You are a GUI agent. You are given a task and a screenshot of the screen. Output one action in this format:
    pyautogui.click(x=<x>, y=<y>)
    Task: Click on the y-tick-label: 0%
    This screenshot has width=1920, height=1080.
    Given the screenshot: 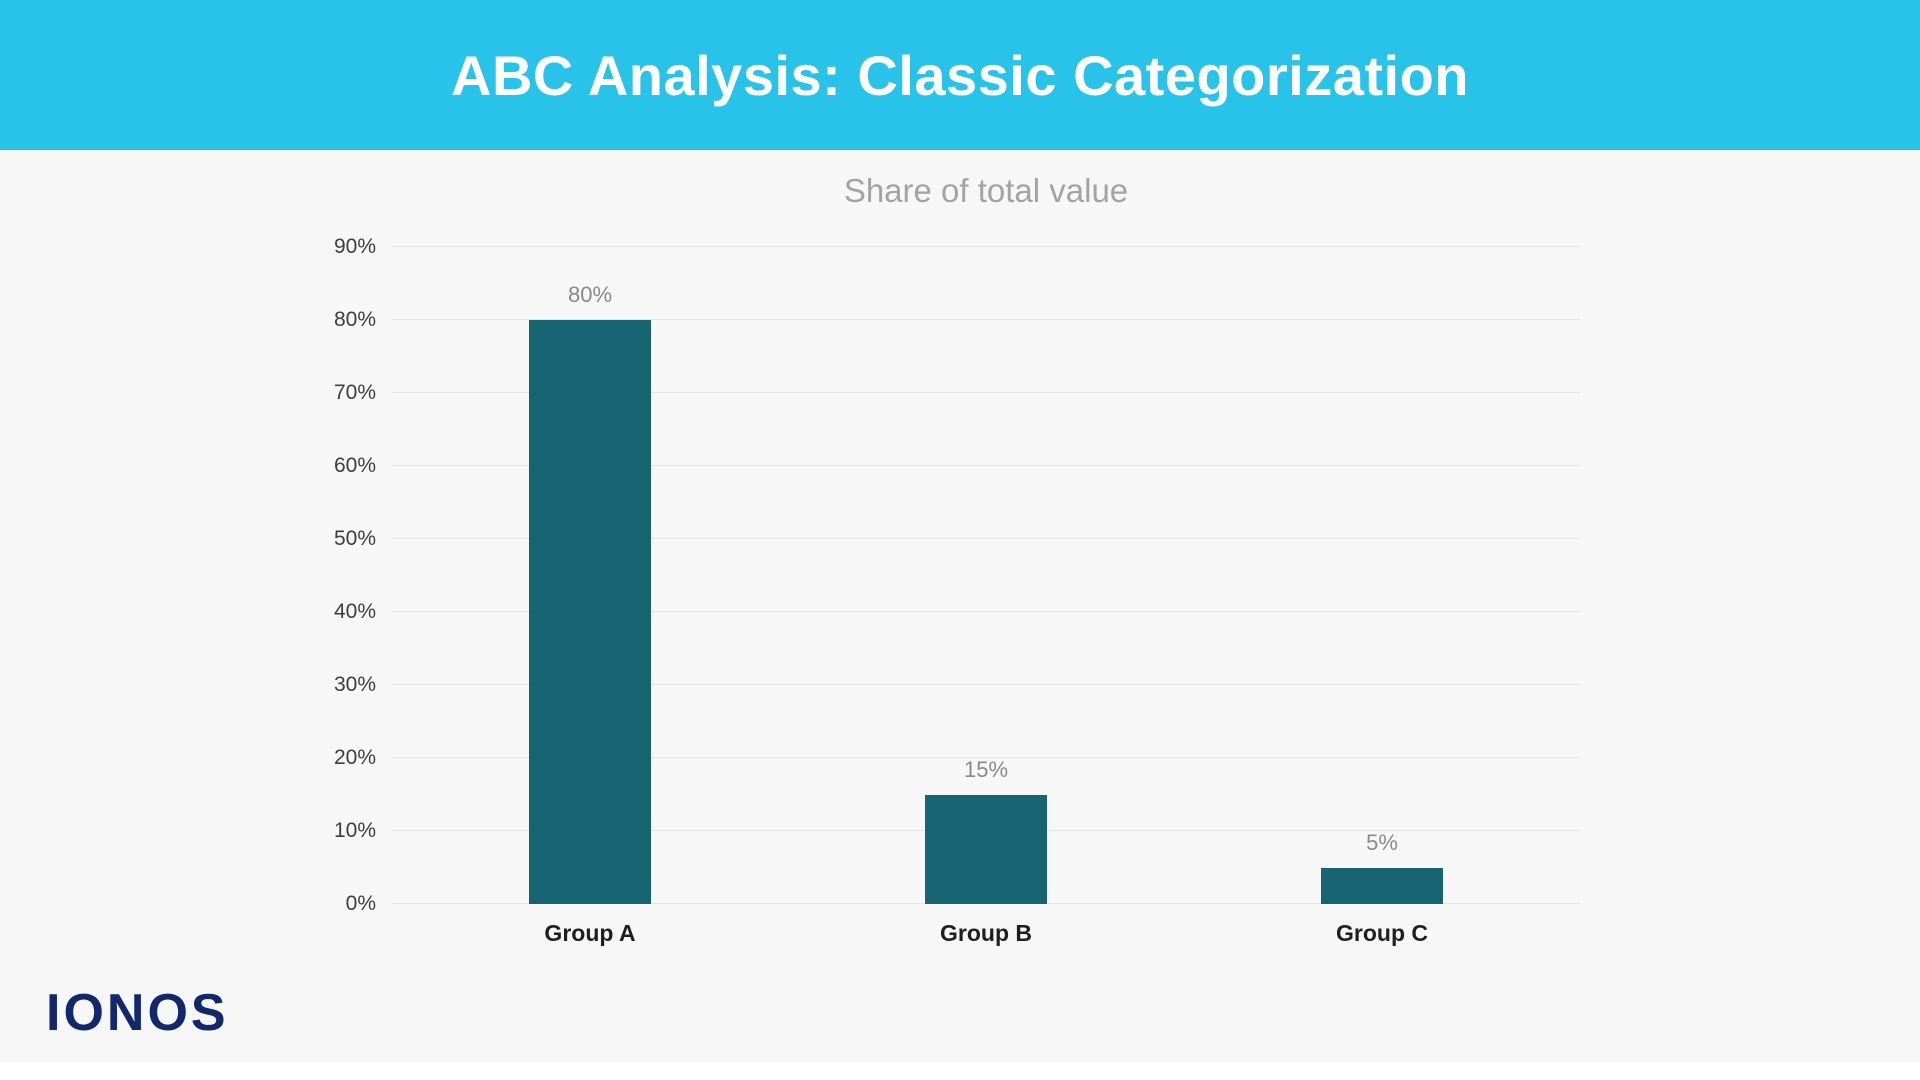 What is the action you would take?
    pyautogui.click(x=360, y=903)
    